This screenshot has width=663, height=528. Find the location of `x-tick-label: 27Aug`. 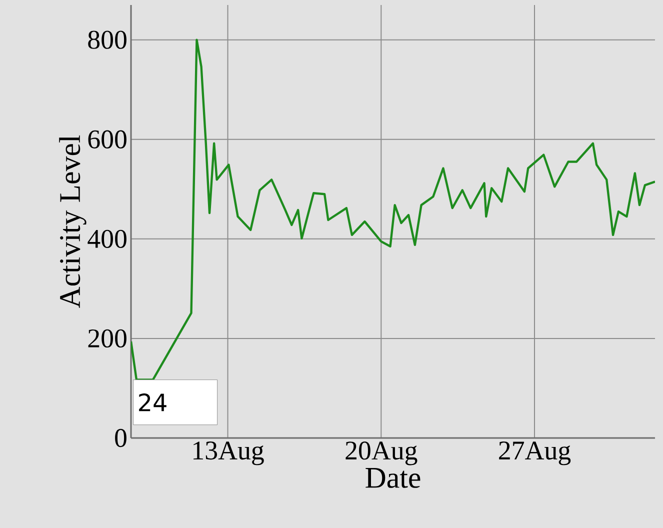

x-tick-label: 27Aug is located at coordinates (535, 454).